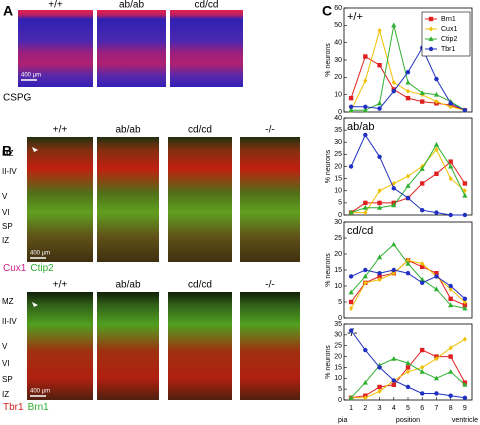 The width and height of the screenshot is (480, 425). What do you see at coordinates (361, 127) in the screenshot?
I see `chart-title: ab/ab` at bounding box center [361, 127].